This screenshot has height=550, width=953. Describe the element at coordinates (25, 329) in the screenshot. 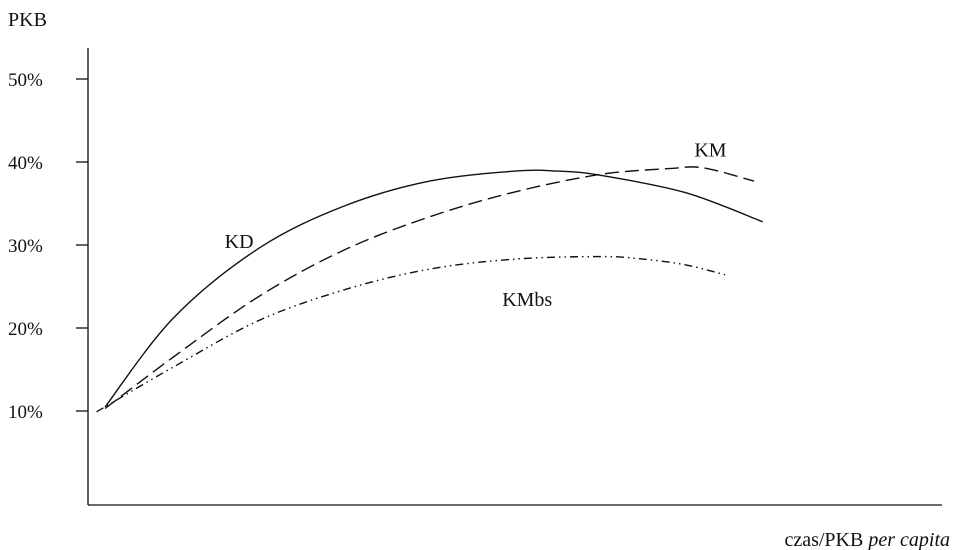

I see `y-tick-label: 20%` at that location.